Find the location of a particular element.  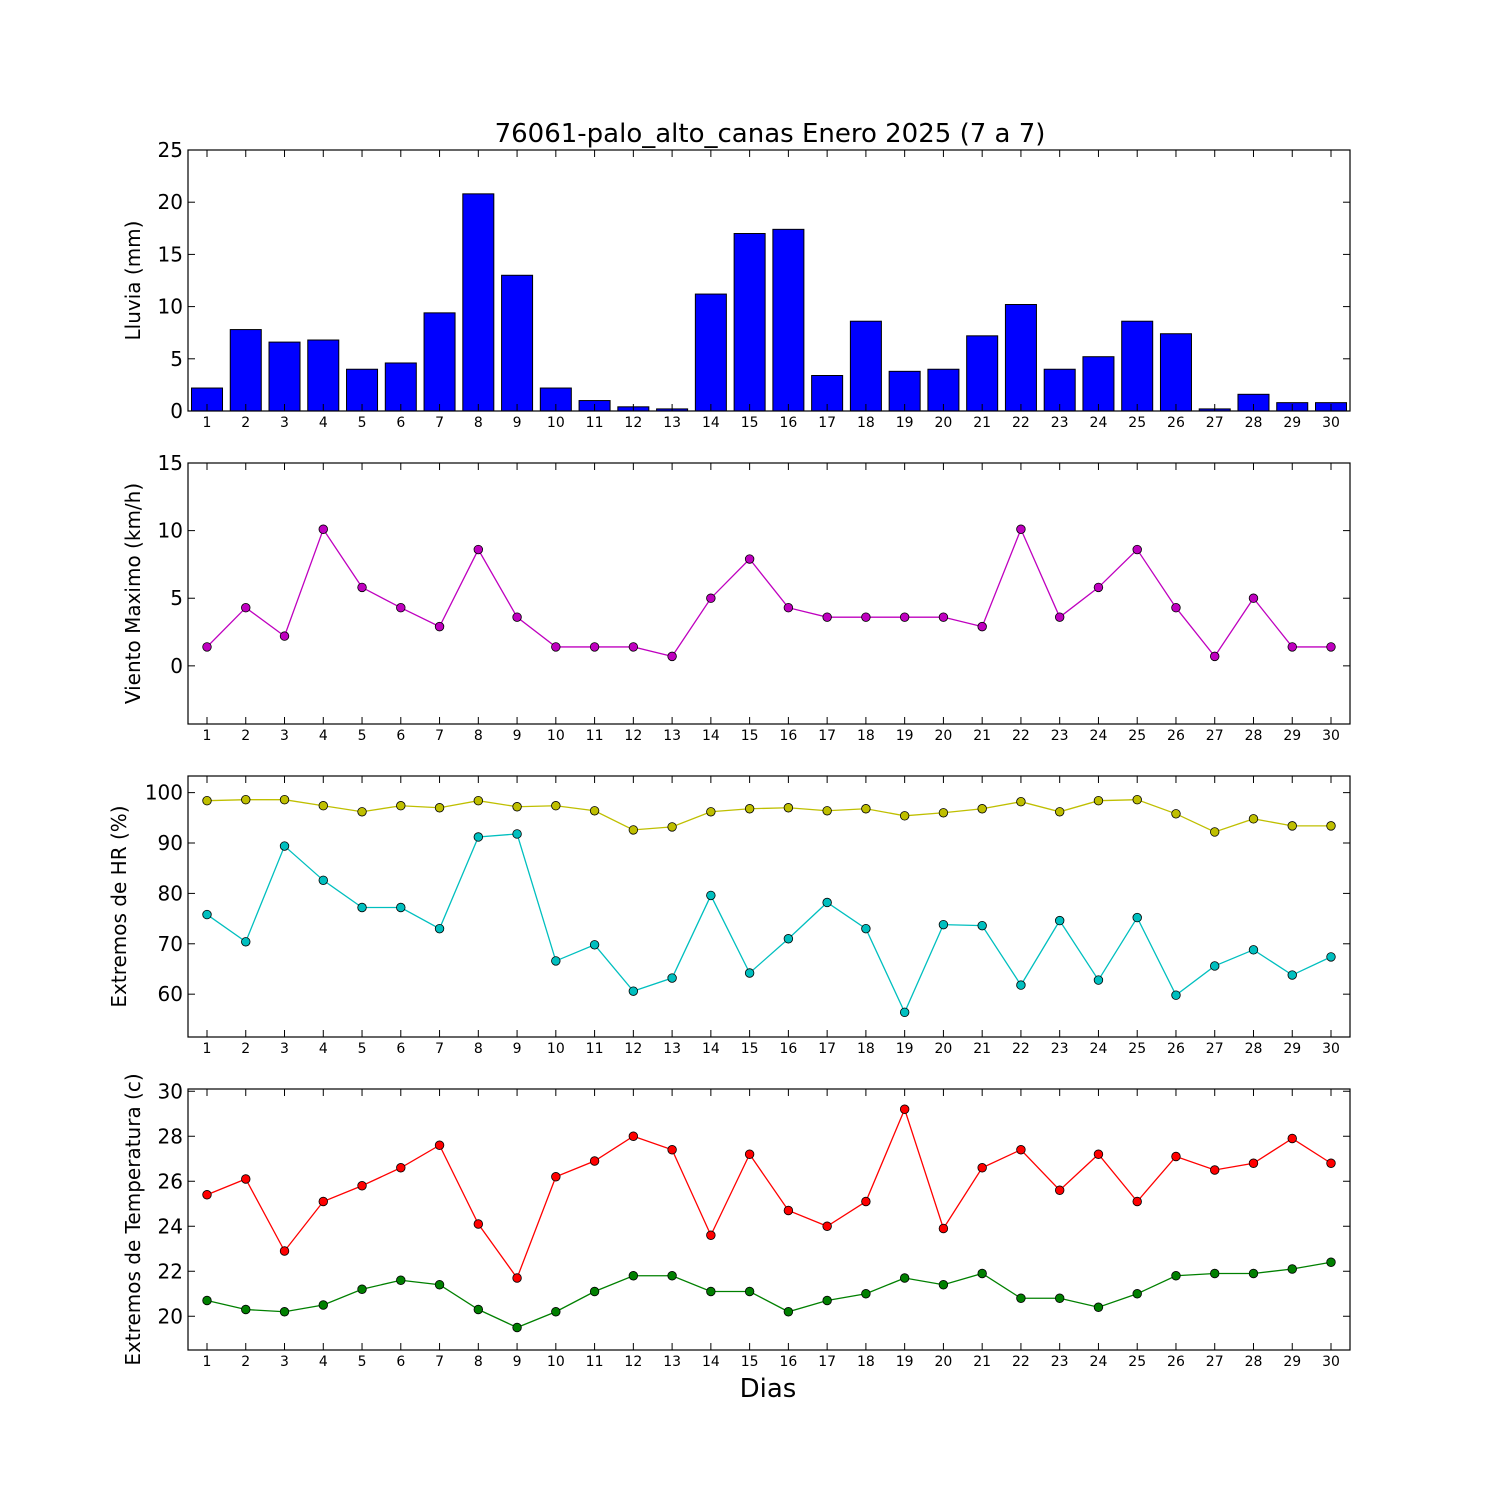

x-tick-label: 26 is located at coordinates (1176, 736).